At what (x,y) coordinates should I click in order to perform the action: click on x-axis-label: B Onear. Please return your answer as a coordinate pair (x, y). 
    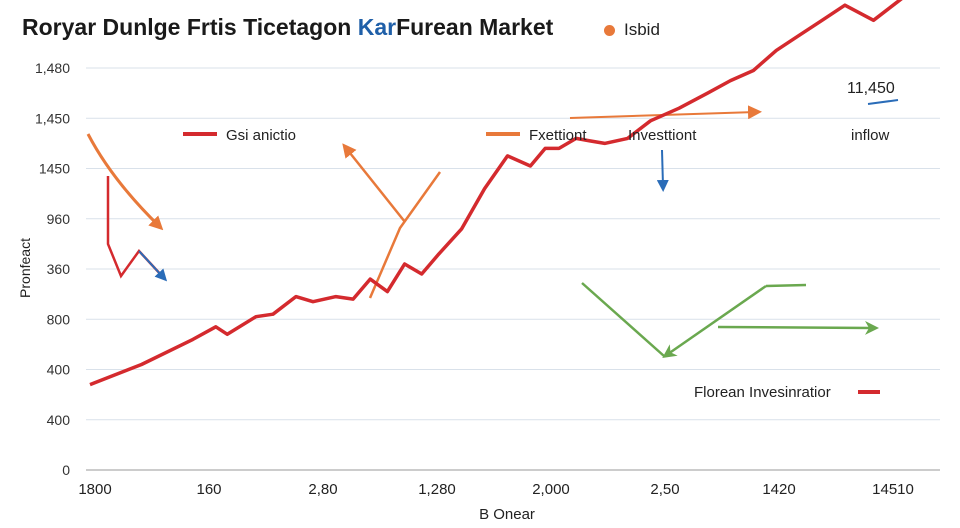
    Looking at the image, I should click on (507, 514).